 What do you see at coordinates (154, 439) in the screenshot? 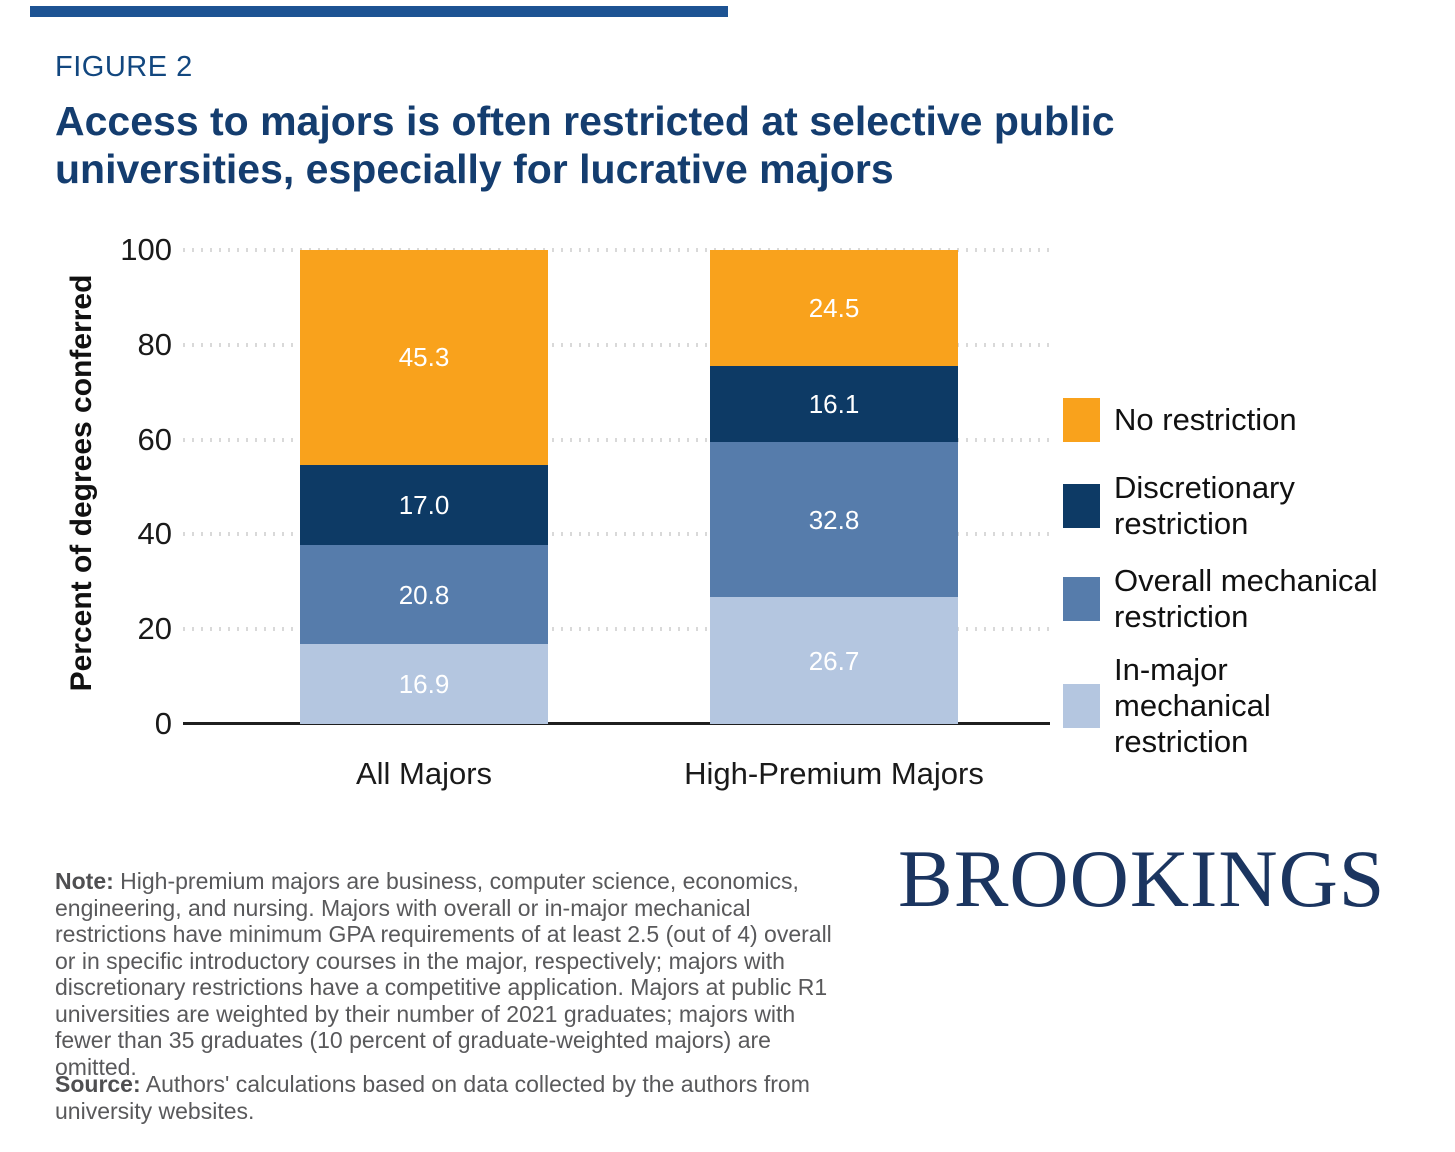
I see `y-tick-label: 60` at bounding box center [154, 439].